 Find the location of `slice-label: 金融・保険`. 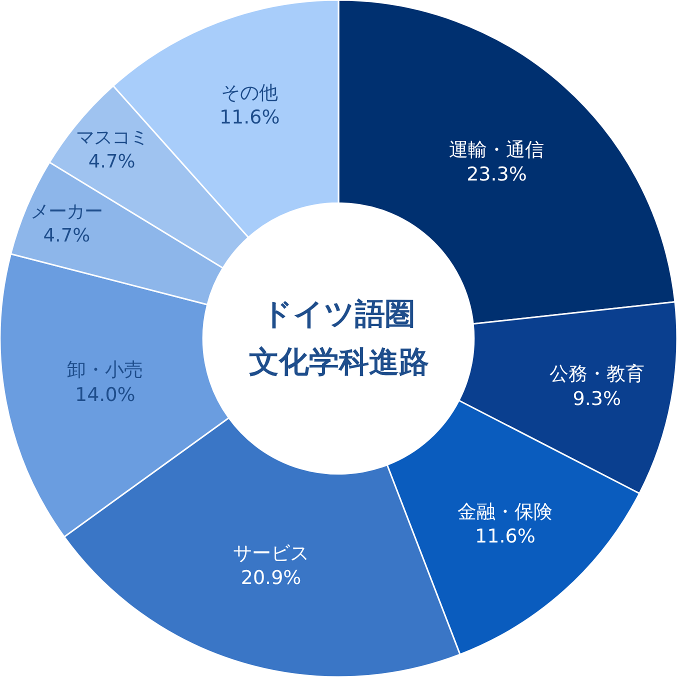

slice-label: 金融・保険 is located at coordinates (505, 511).